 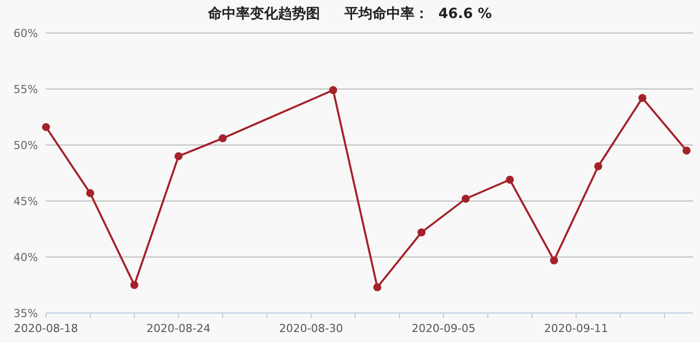 What do you see at coordinates (26, 145) in the screenshot?
I see `y-tick-label: 50%` at bounding box center [26, 145].